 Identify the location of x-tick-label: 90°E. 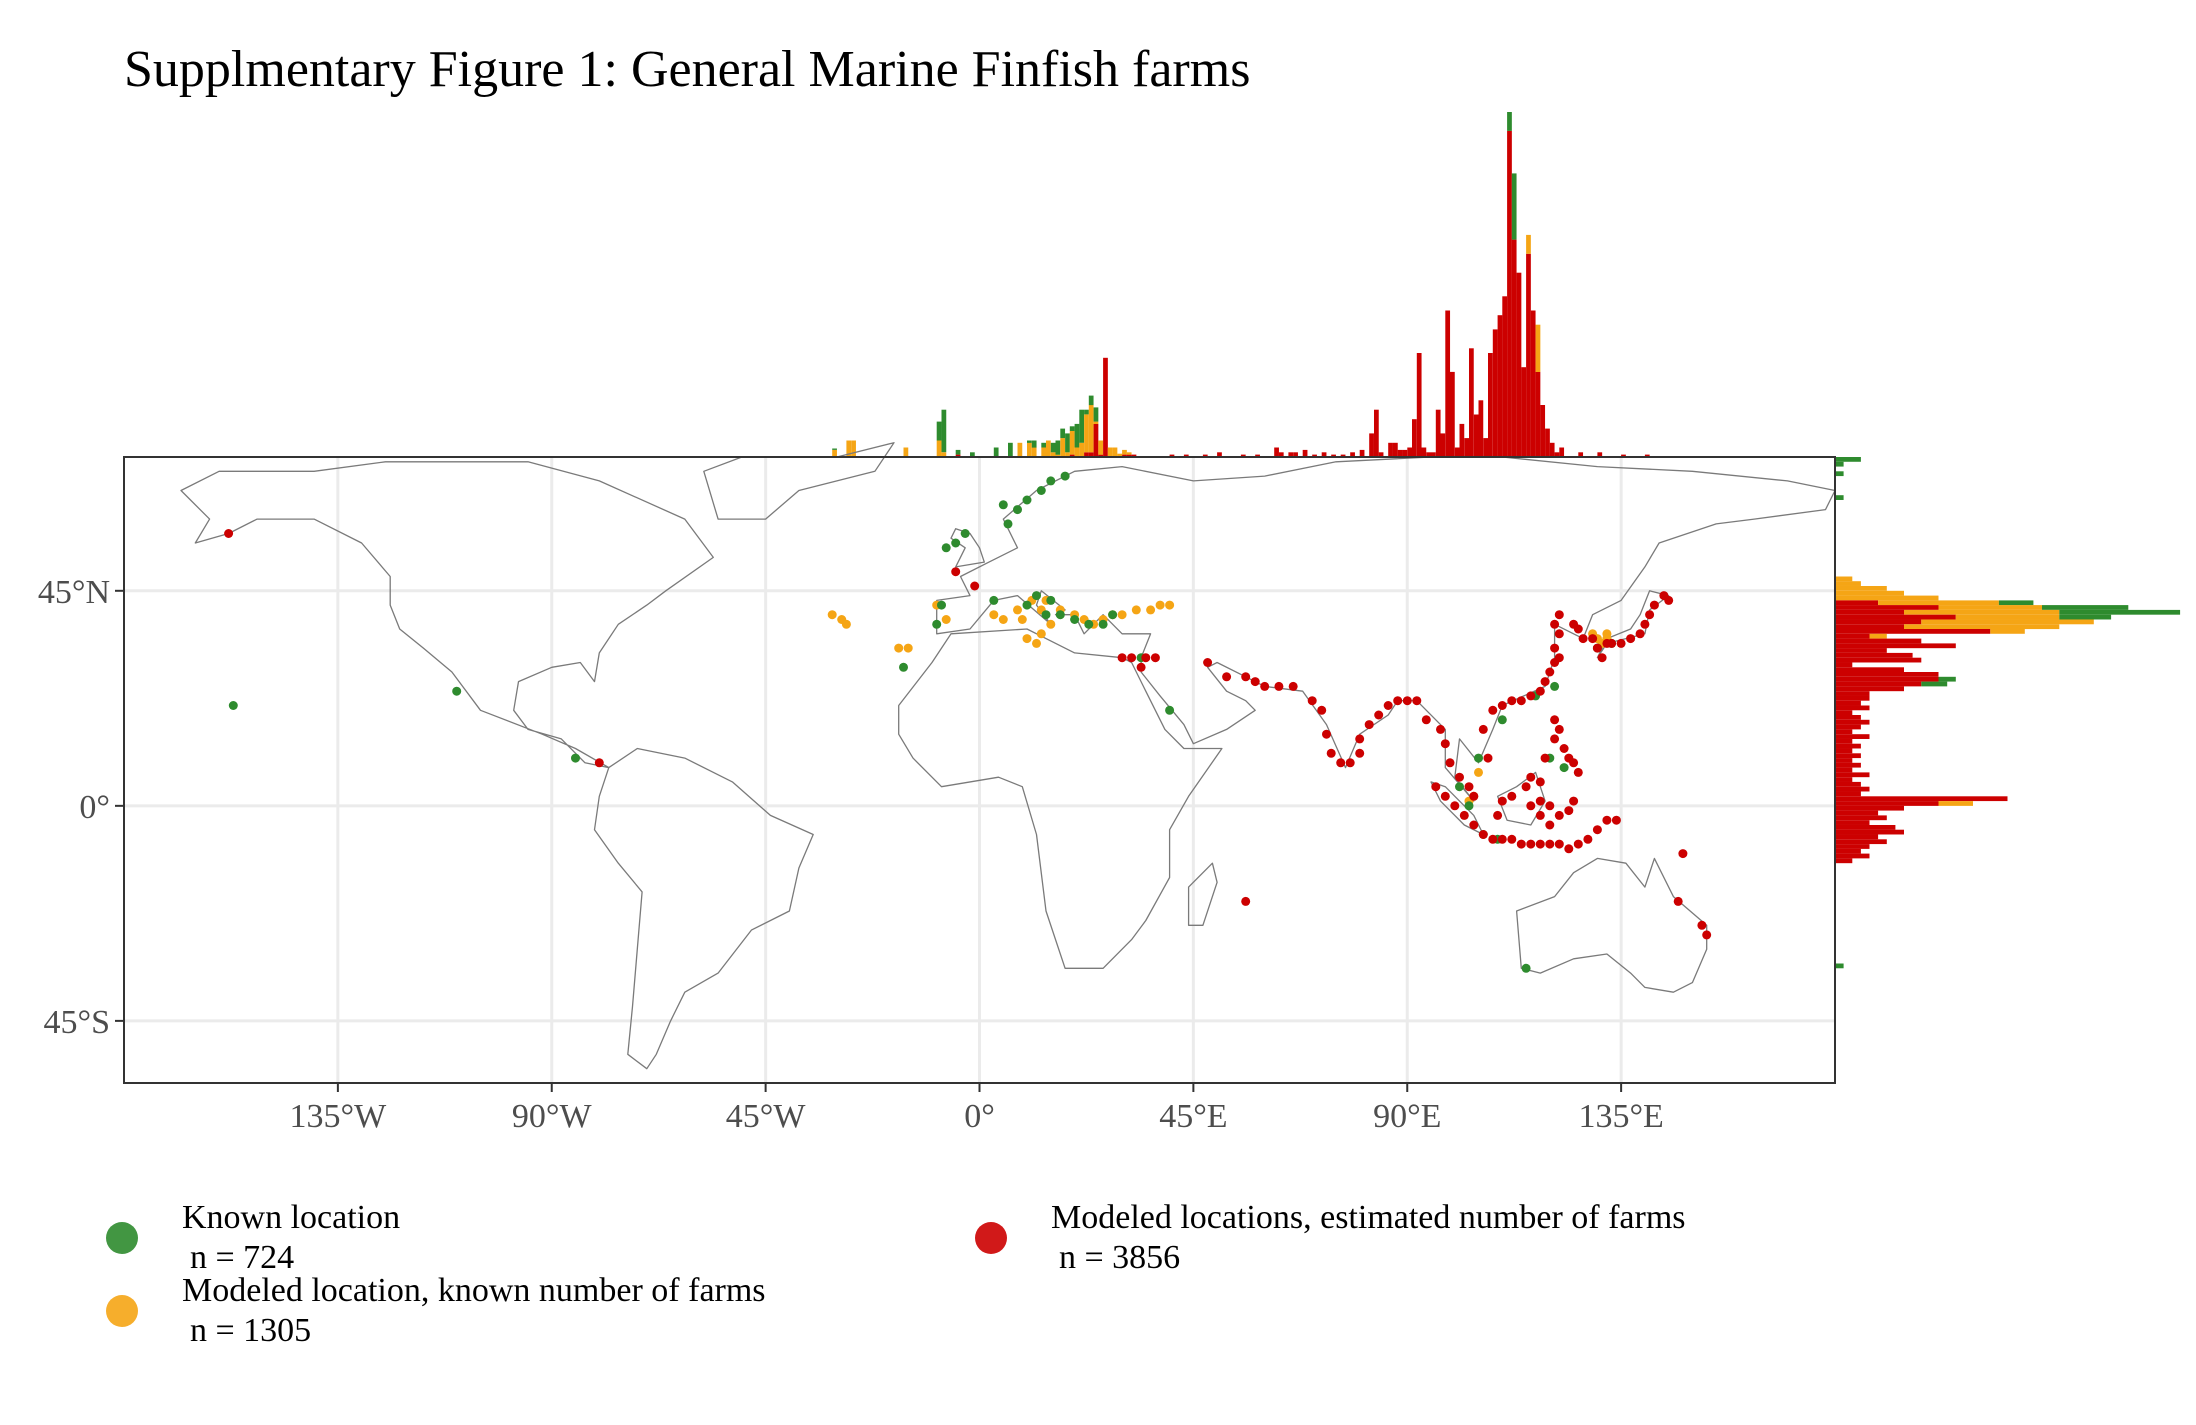
(1407, 1116).